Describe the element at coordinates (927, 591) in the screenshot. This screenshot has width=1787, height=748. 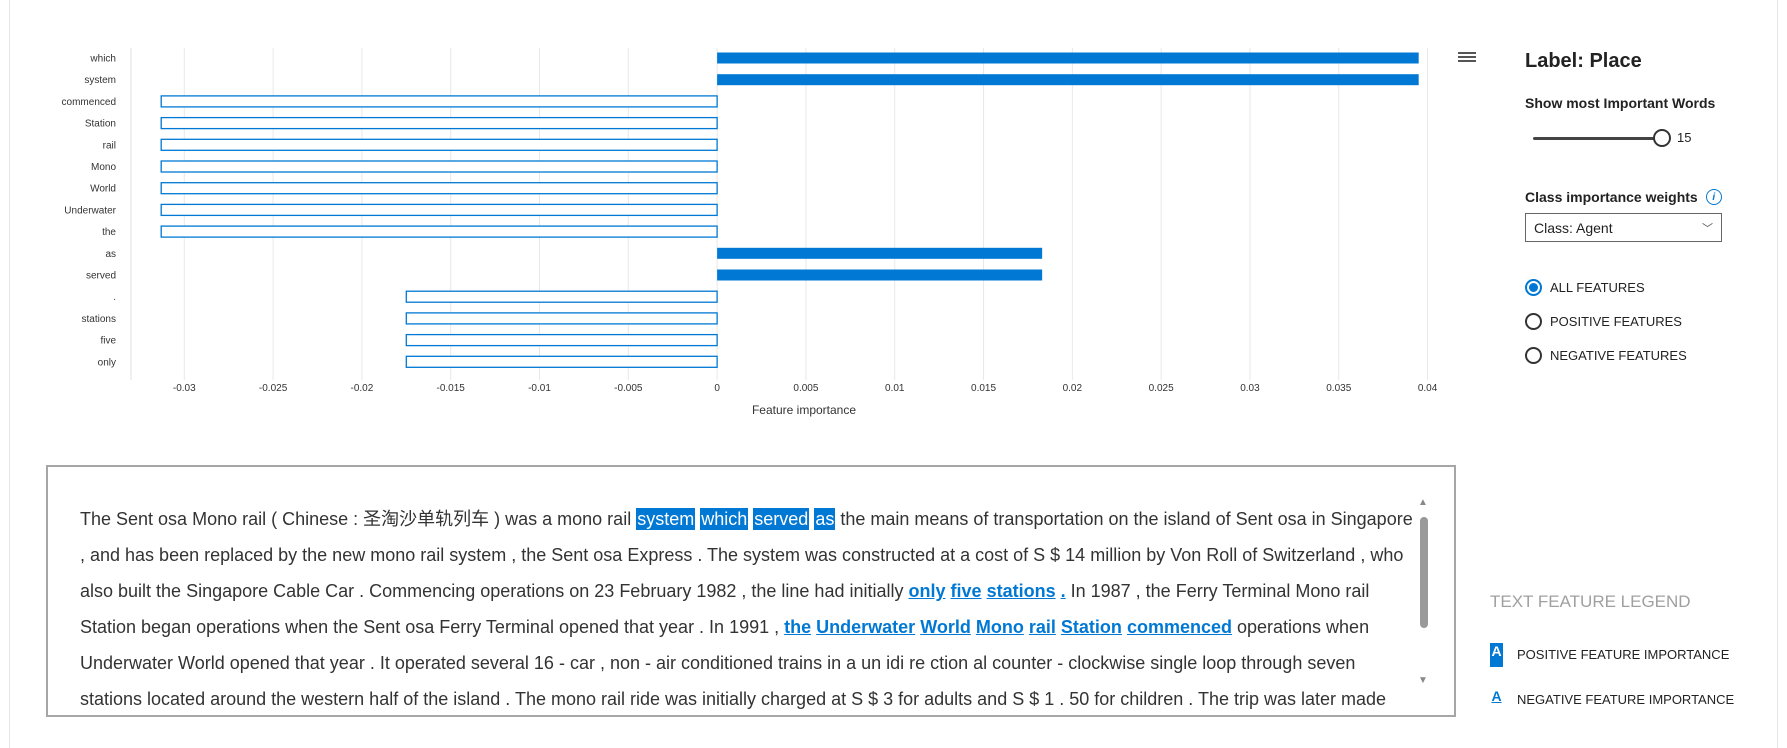
I see `negative-word: only` at that location.